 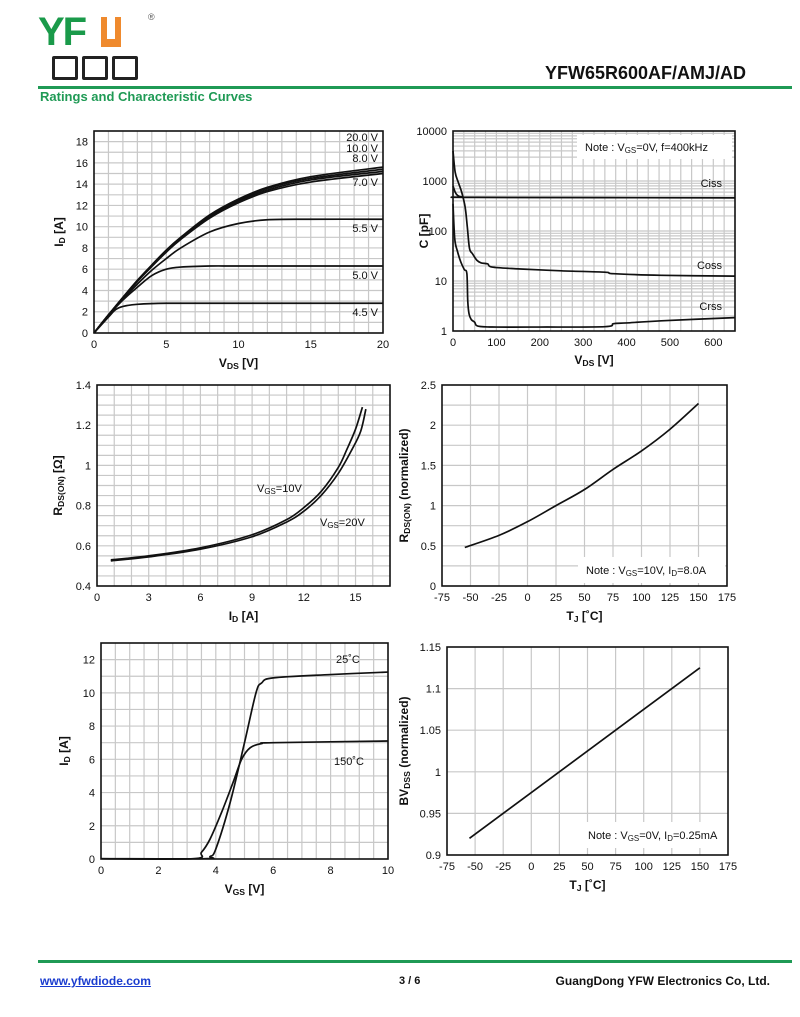 What do you see at coordinates (82, 185) in the screenshot?
I see `y-tick-label: 14` at bounding box center [82, 185].